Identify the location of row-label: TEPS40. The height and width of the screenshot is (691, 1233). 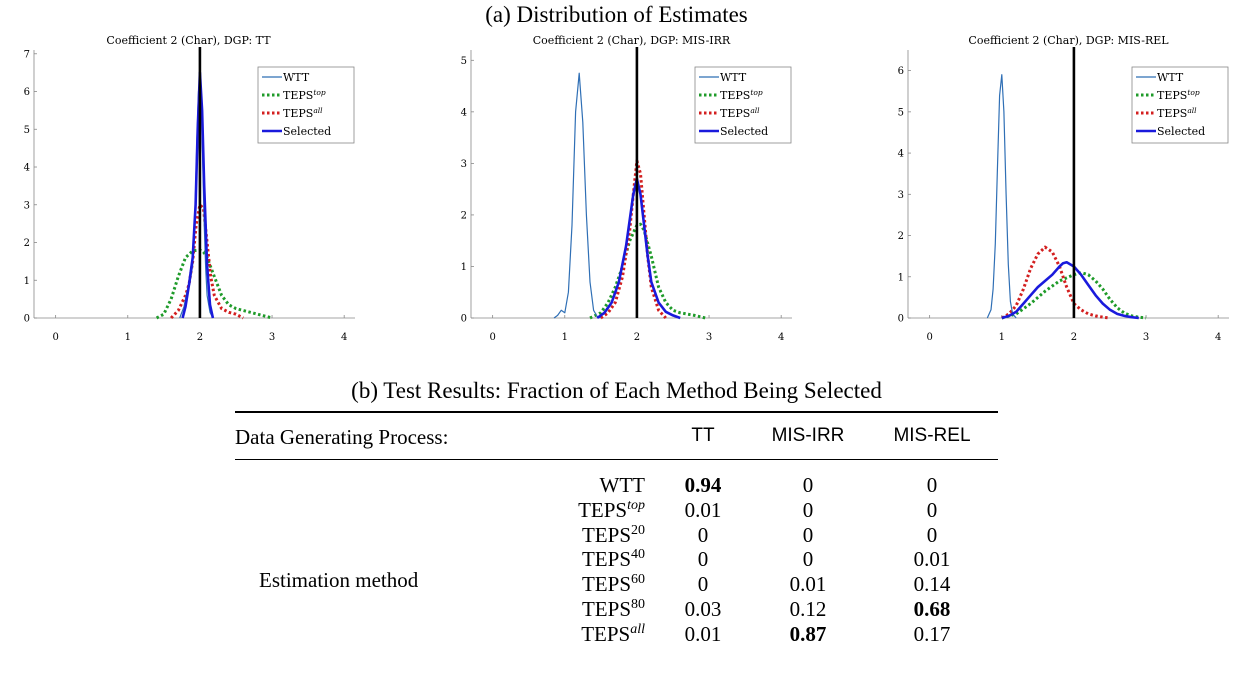
(613, 559).